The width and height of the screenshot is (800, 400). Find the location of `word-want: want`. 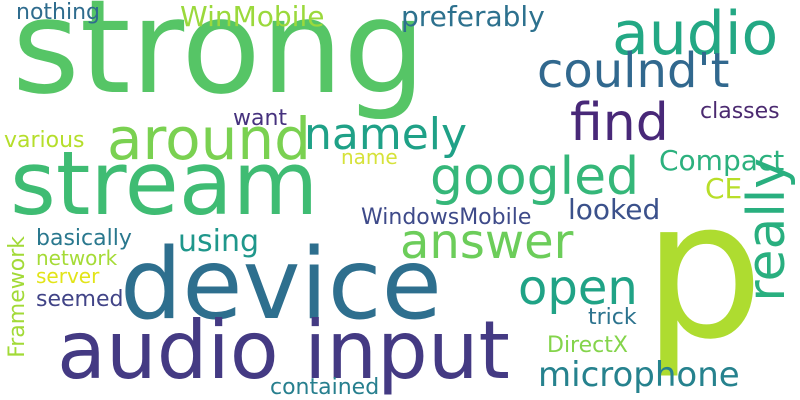

word-want: want is located at coordinates (260, 118).